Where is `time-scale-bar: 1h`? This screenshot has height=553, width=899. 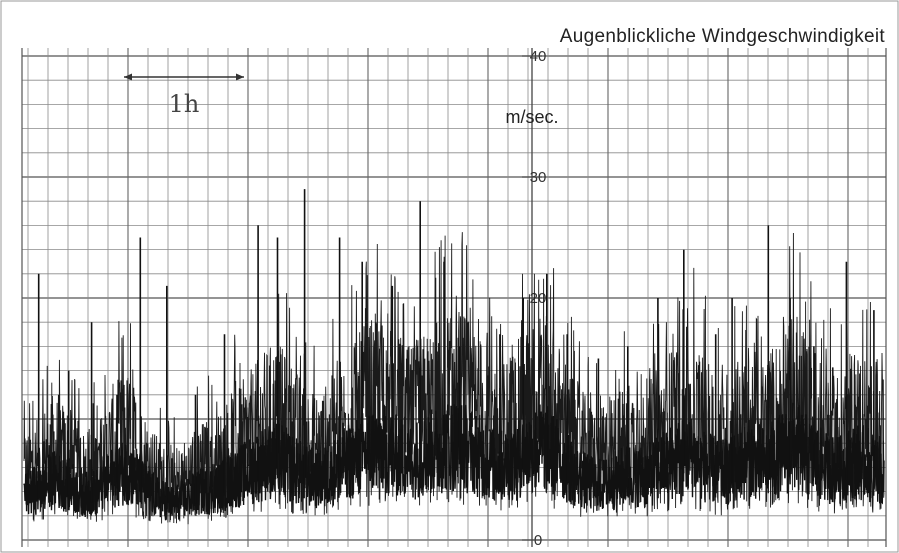 time-scale-bar: 1h is located at coordinates (184, 95).